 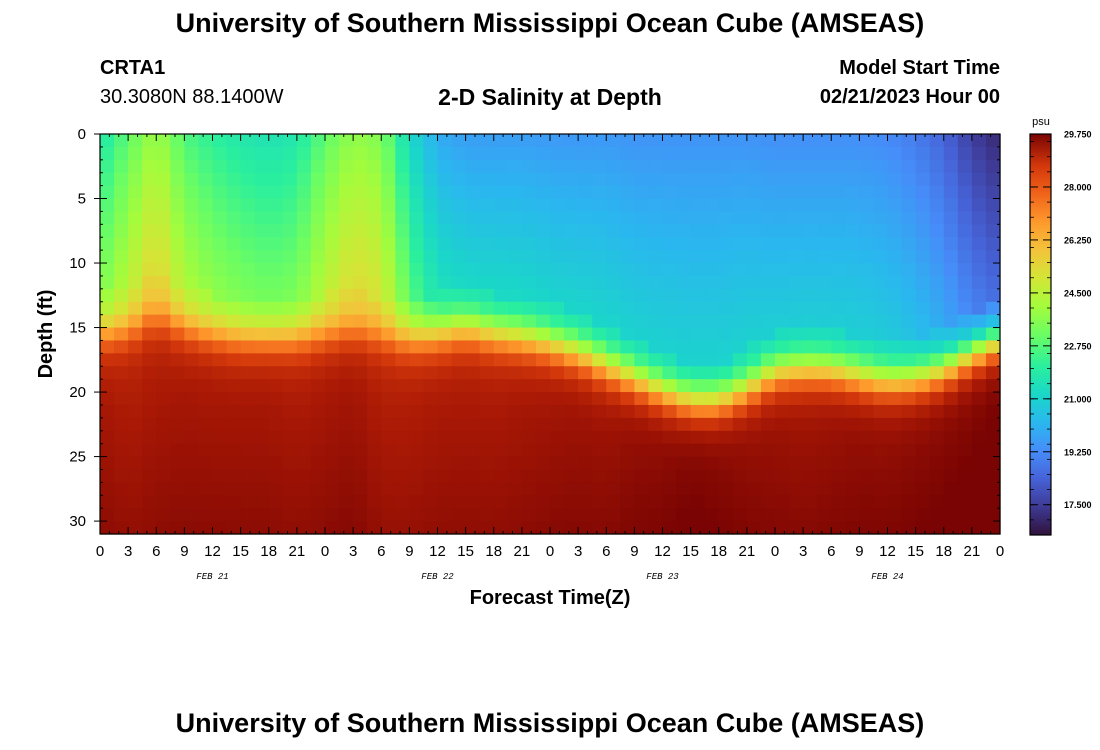 I want to click on x-tick-label: 3, so click(x=353, y=551).